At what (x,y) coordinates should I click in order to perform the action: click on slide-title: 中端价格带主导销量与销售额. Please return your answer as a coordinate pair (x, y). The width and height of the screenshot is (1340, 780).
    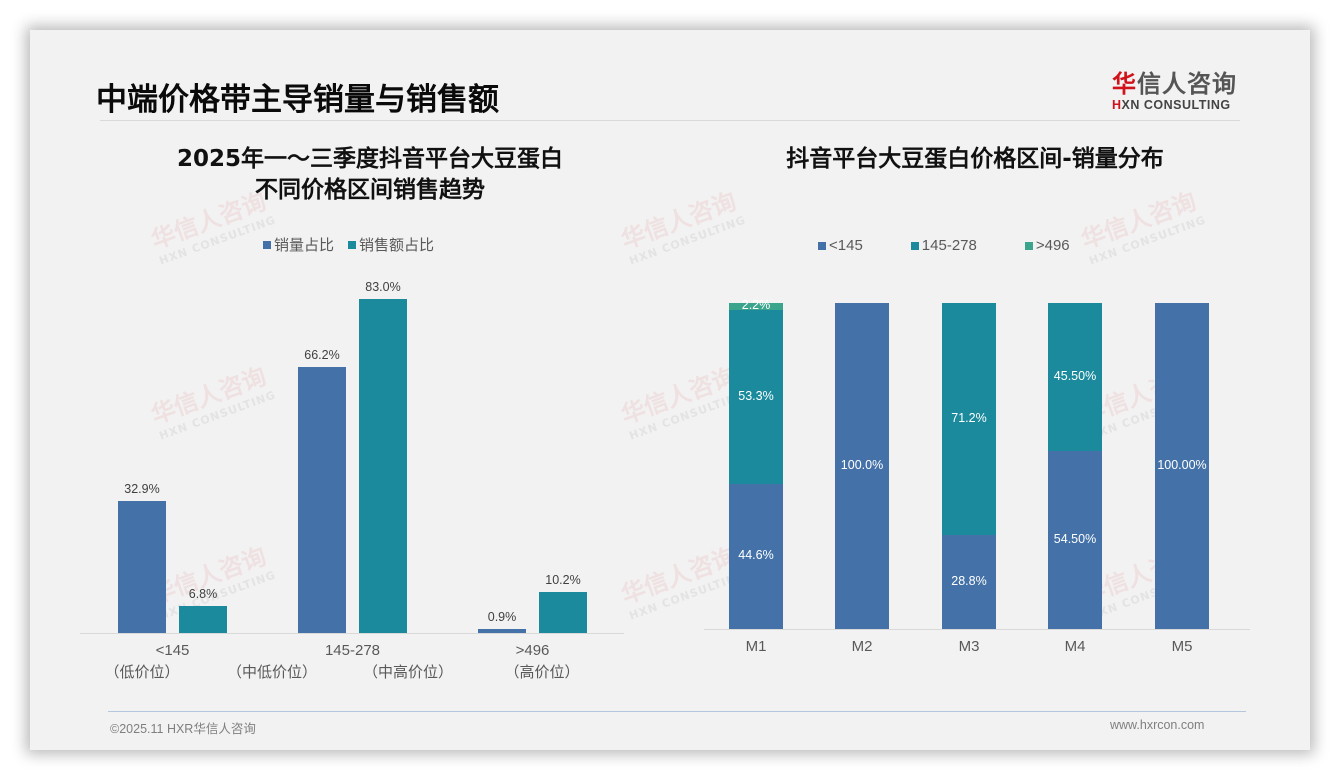
    Looking at the image, I should click on (297, 100).